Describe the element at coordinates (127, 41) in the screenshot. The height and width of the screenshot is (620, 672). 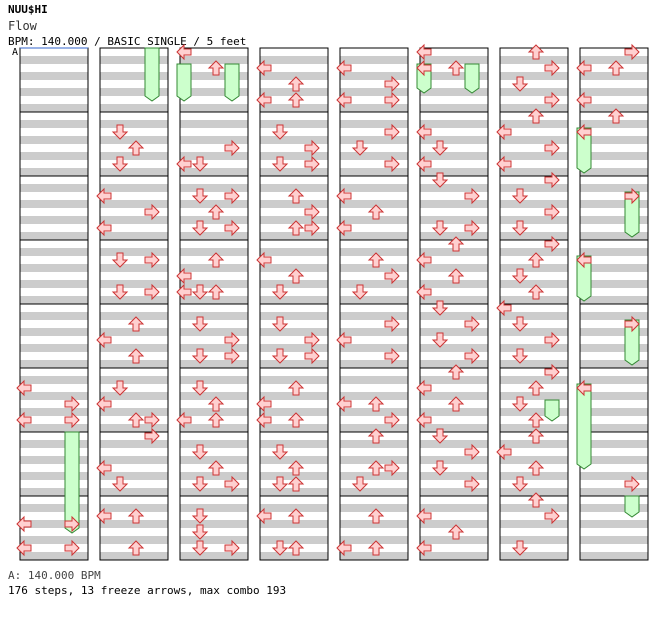
I see `chart-info: BPM: 140.000 / BASIC SINGLE / 5 feet` at that location.